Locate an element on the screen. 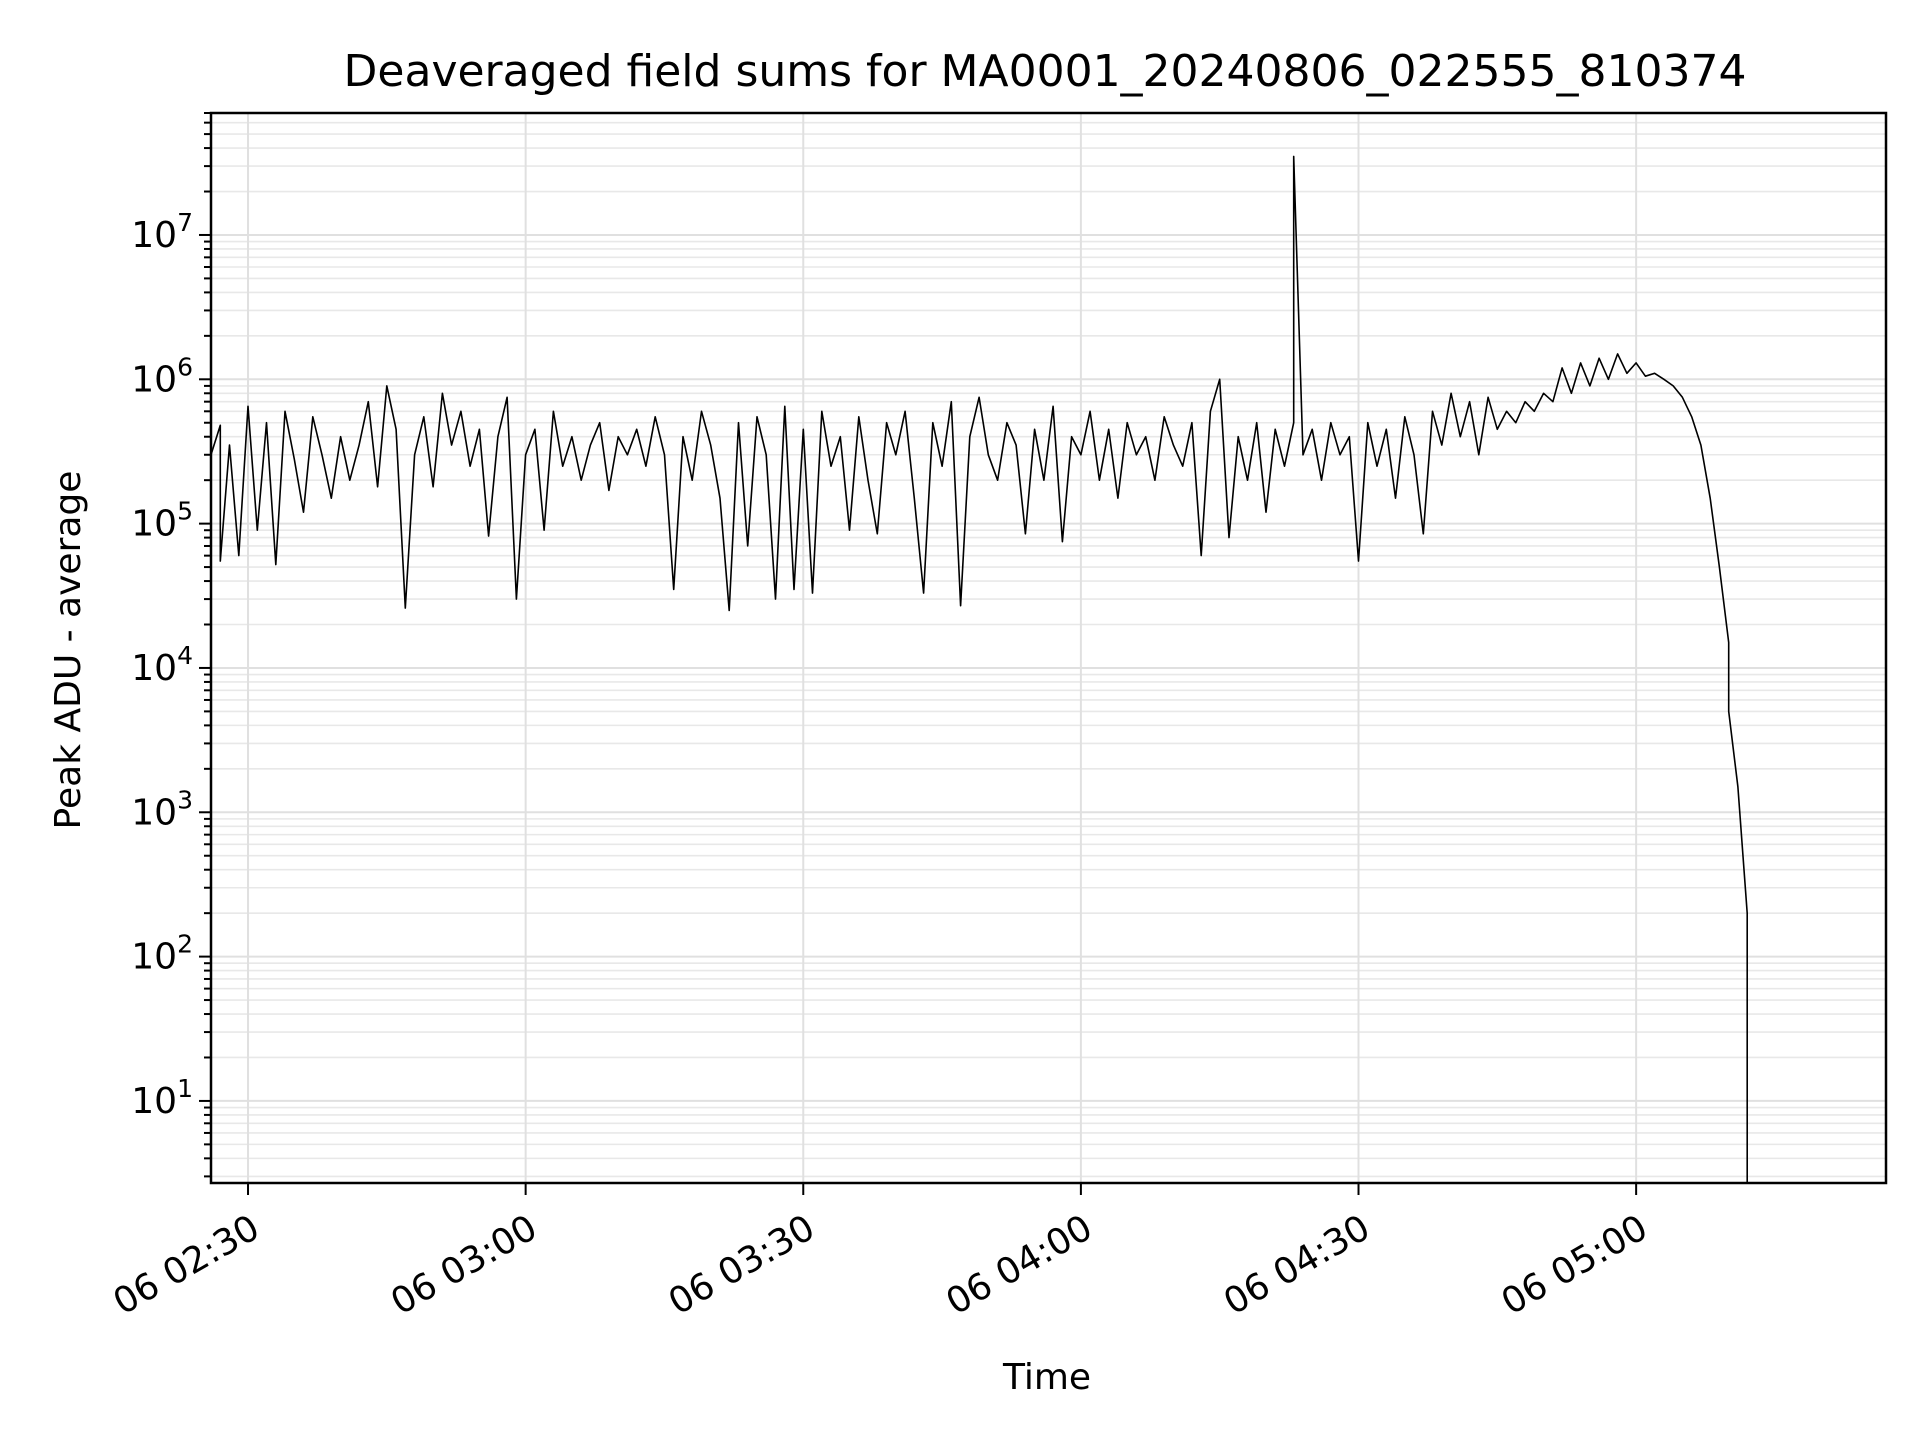  x-axis-label: Time is located at coordinates (1046, 1377).